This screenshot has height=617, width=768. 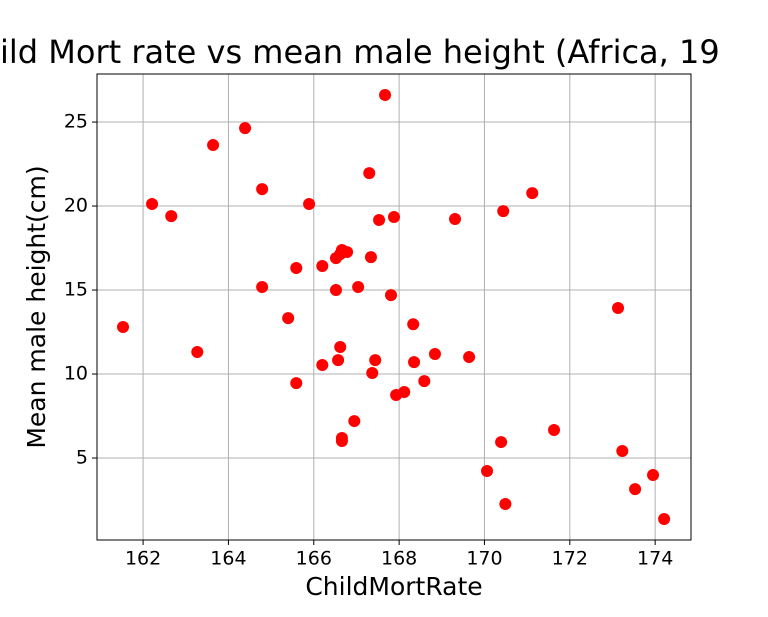 What do you see at coordinates (76, 206) in the screenshot?
I see `y-tick-label: 20` at bounding box center [76, 206].